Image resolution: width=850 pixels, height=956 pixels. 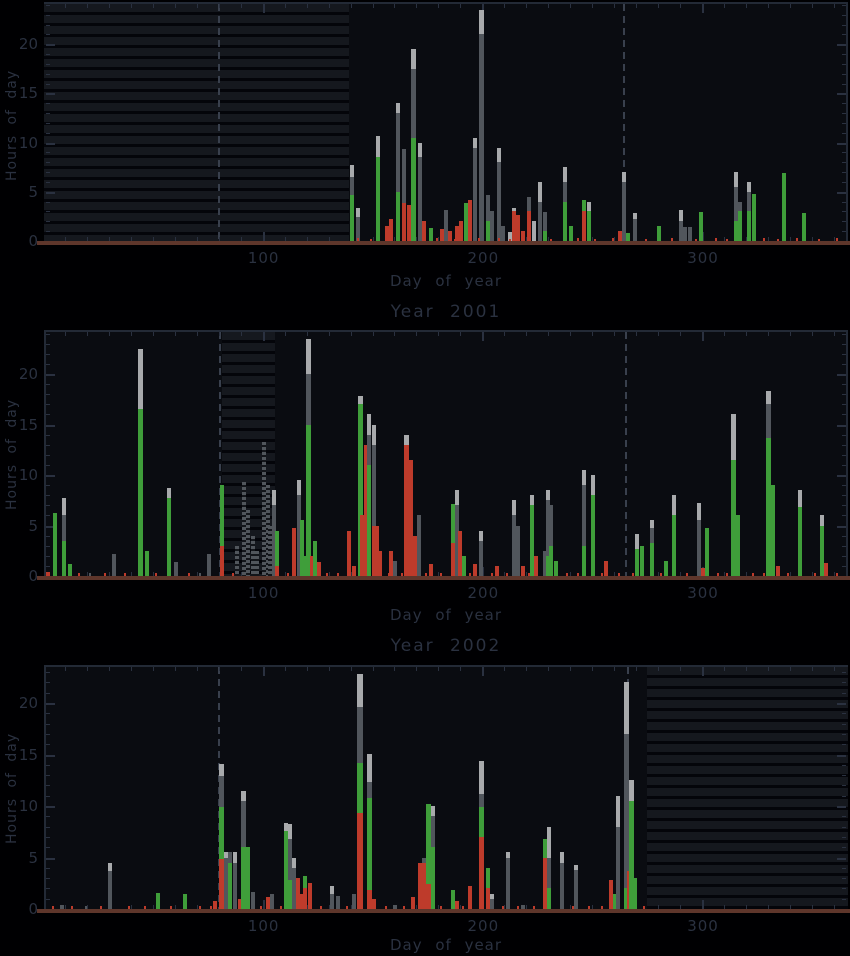 I want to click on y-axis-label-panel-3: Hours of day, so click(x=12, y=788).